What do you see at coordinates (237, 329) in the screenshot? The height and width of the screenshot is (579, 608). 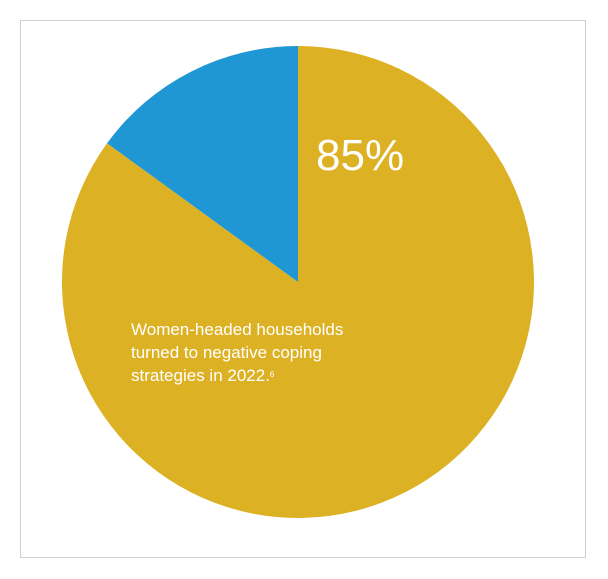 I see `annotation-line-1: Women-headed households` at bounding box center [237, 329].